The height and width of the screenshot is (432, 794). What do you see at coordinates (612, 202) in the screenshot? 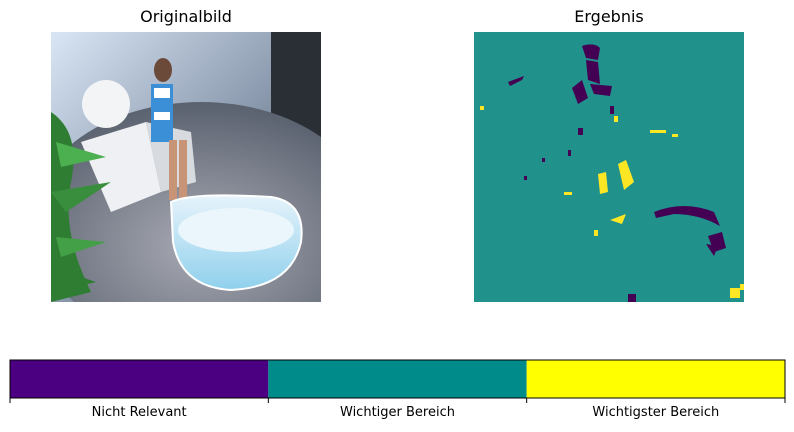
I see `region-wichtigster-bereich` at bounding box center [612, 202].